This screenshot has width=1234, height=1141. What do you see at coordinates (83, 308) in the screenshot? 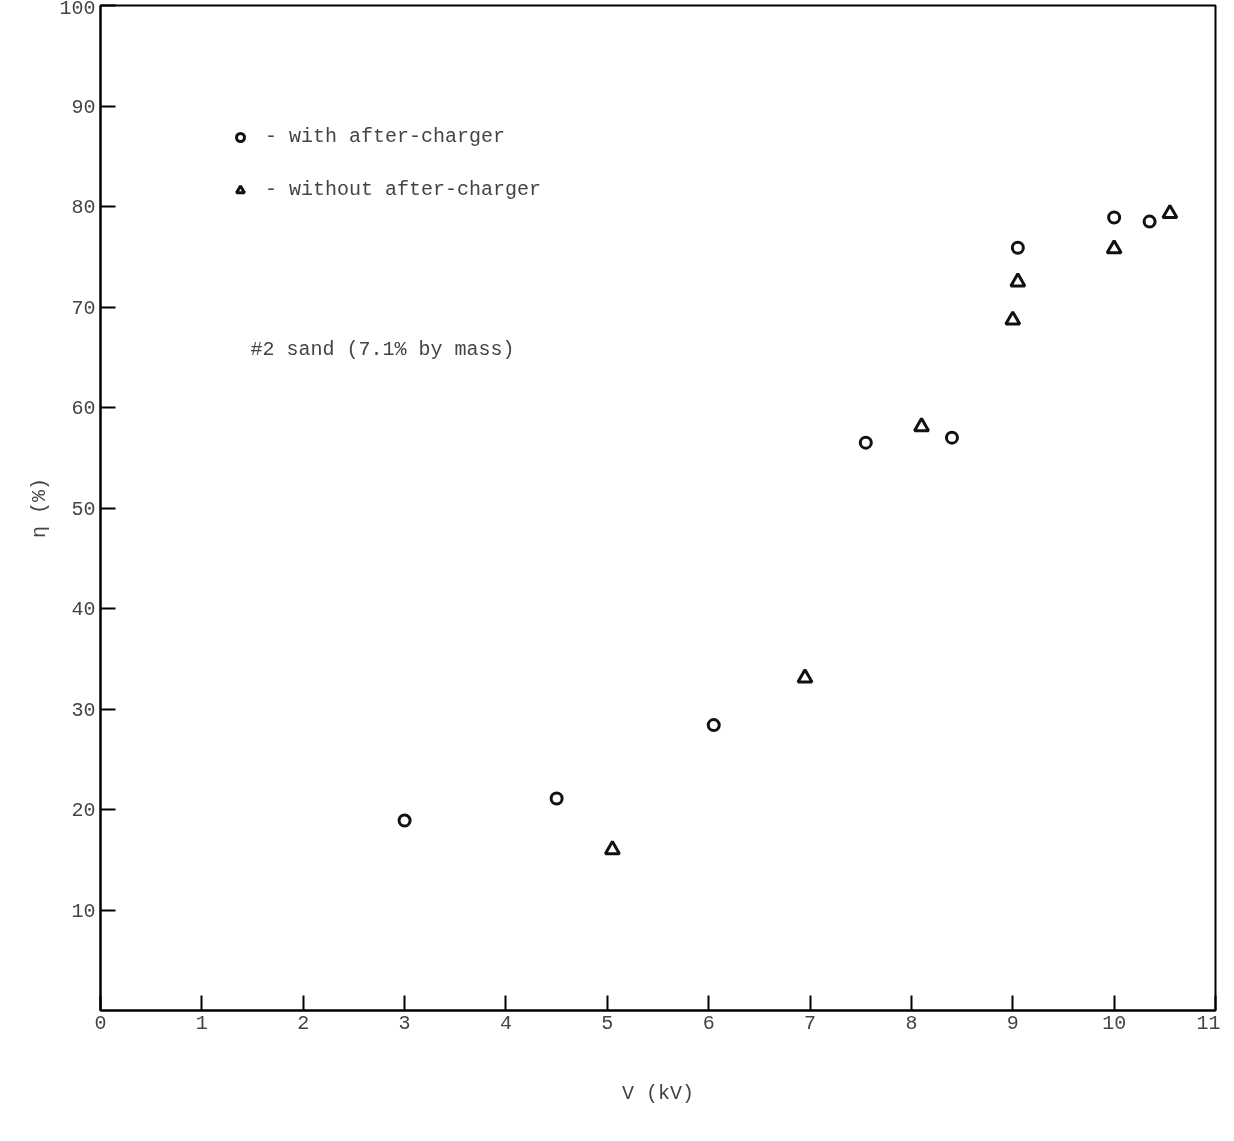
I see `y-tick-label: 70` at bounding box center [83, 308].